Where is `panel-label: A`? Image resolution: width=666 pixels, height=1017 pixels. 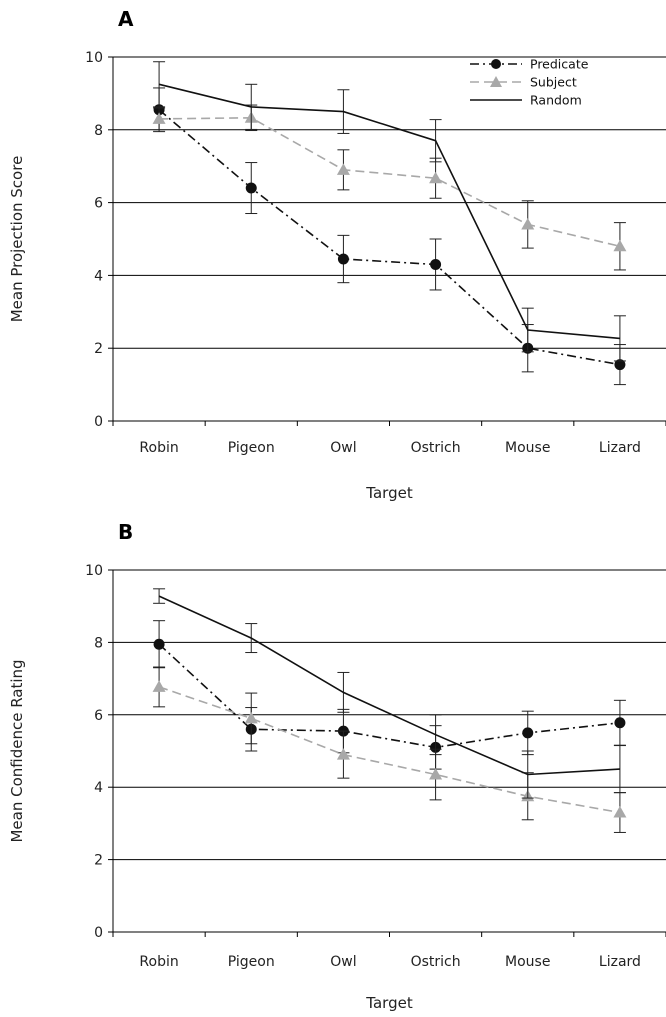 panel-label: A is located at coordinates (126, 19).